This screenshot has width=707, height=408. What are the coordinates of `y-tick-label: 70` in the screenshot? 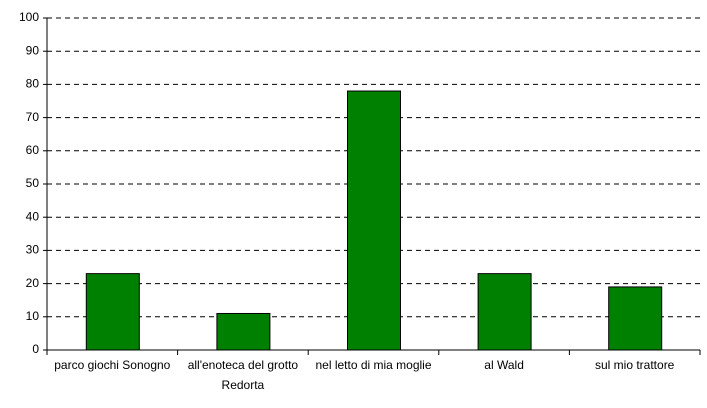 It's located at (33, 117).